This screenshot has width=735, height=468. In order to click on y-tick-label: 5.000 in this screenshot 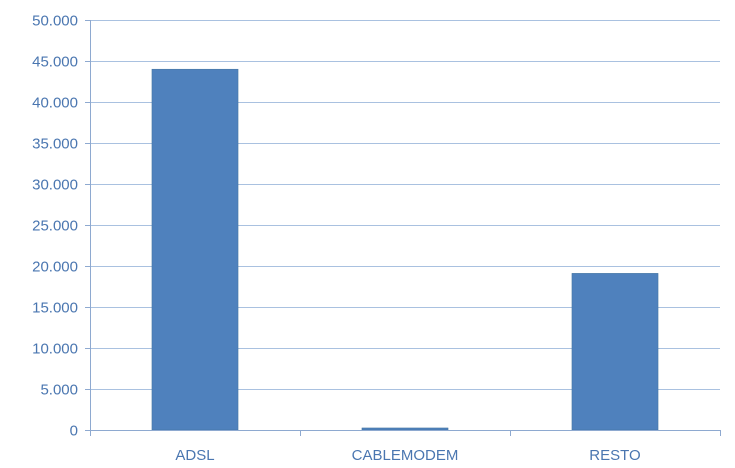, I will do `click(59, 390)`.